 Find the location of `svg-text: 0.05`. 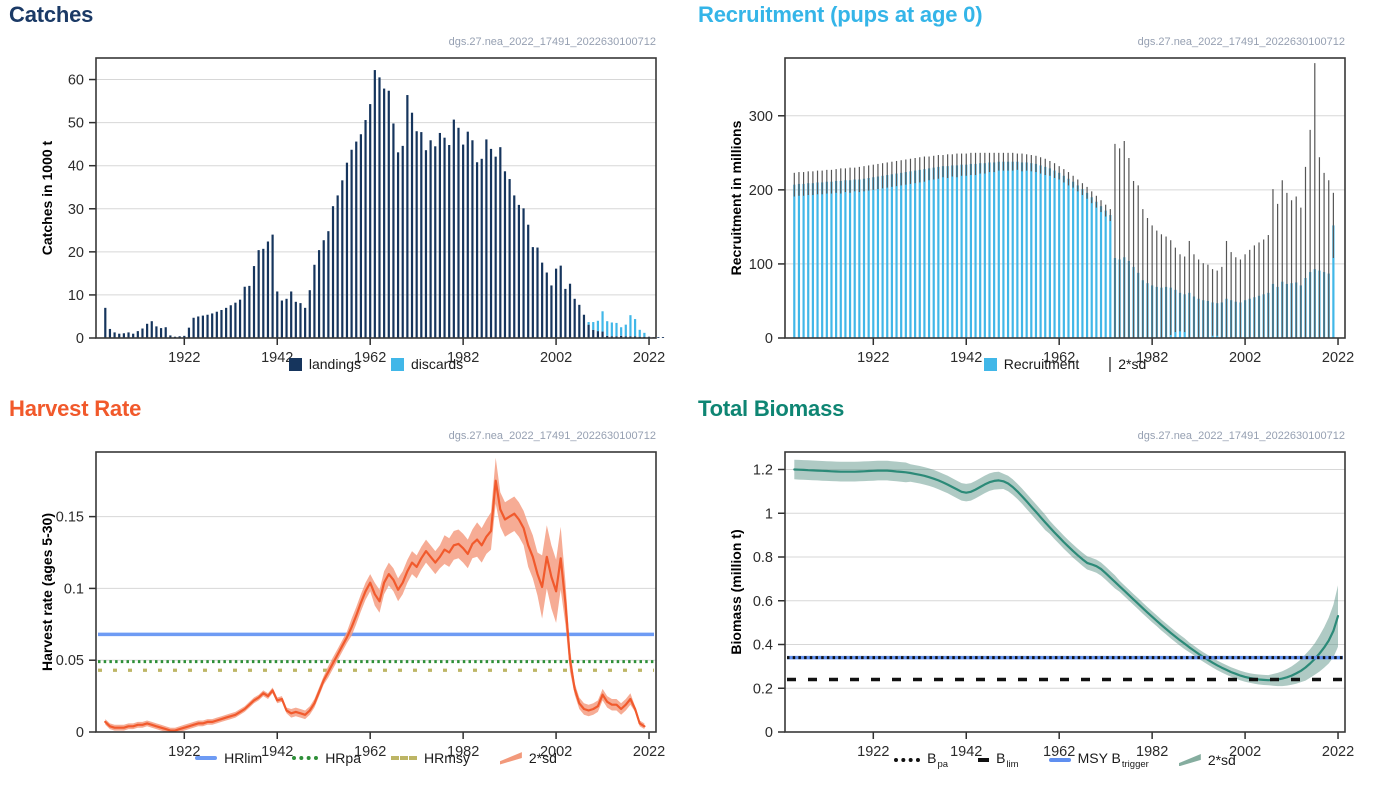

svg-text: 0.05 is located at coordinates (70, 661).